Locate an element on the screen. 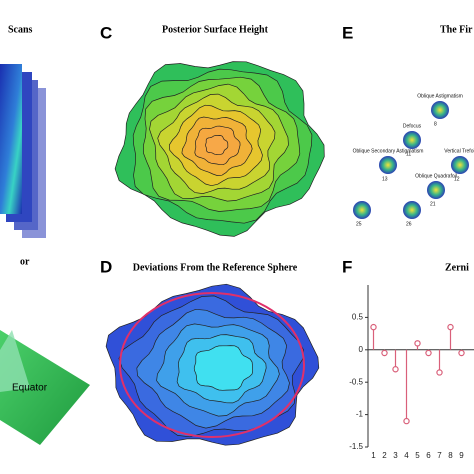  panel-label: D is located at coordinates (106, 266).